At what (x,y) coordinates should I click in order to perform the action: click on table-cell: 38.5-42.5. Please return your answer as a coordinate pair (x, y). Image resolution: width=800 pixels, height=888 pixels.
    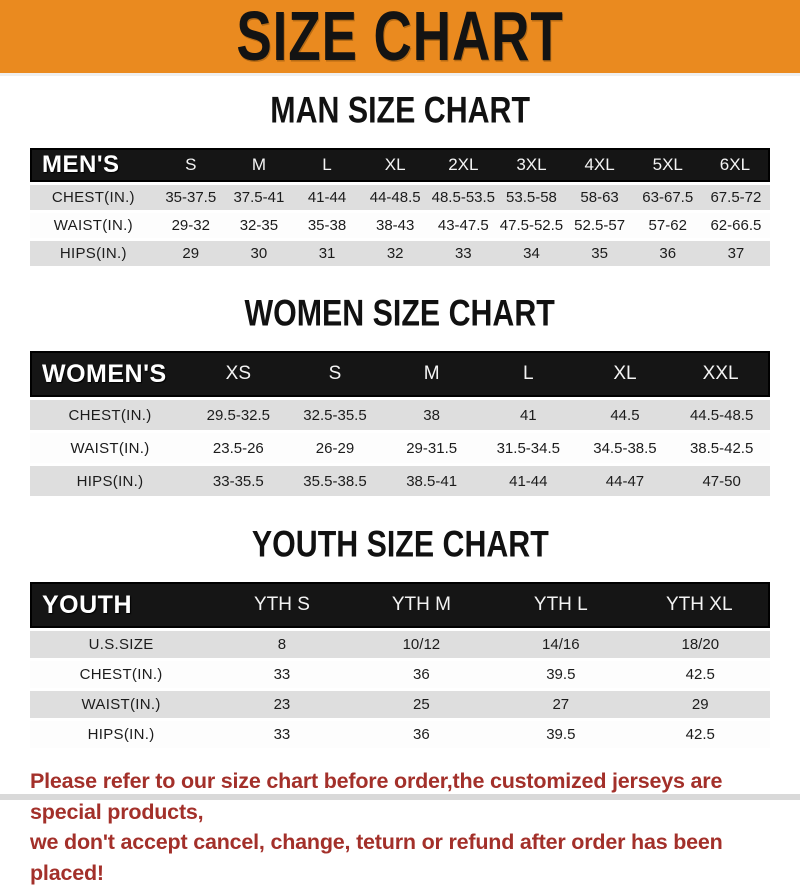
    Looking at the image, I should click on (721, 448).